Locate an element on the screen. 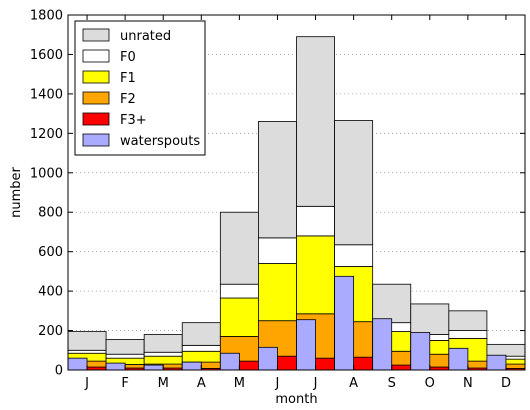 Image resolution: width=530 pixels, height=410 pixels. x-tick-label: F is located at coordinates (124, 383).